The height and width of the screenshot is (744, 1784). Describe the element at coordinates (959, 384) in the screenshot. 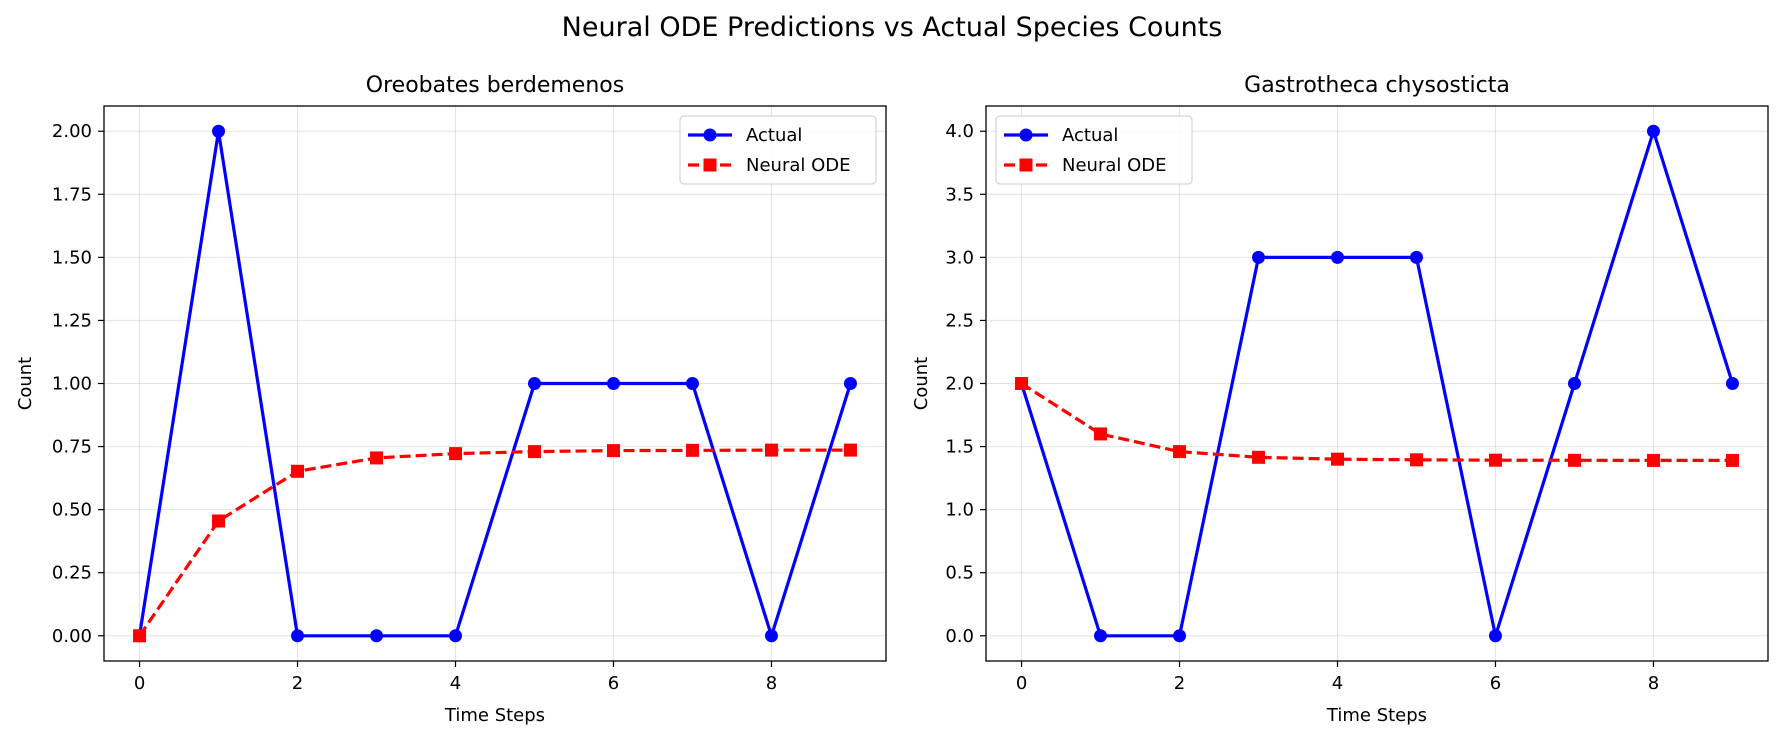

I see `chart-2-ytick-label-4: 2.0` at that location.